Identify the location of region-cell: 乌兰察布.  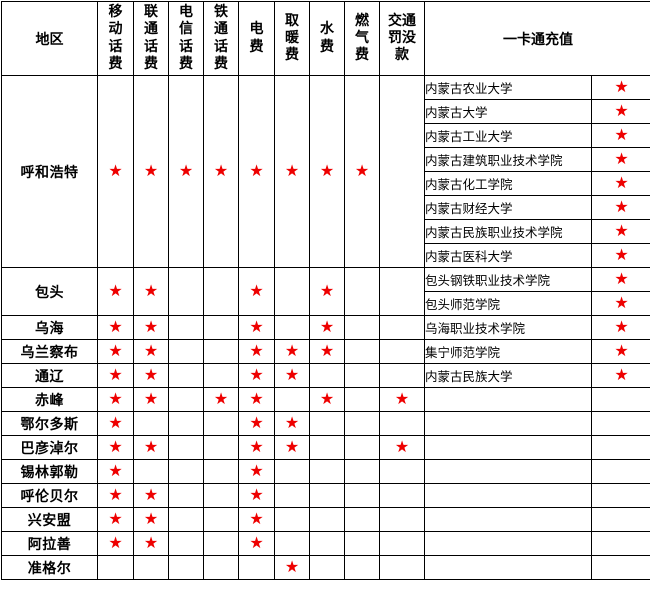
(49, 351).